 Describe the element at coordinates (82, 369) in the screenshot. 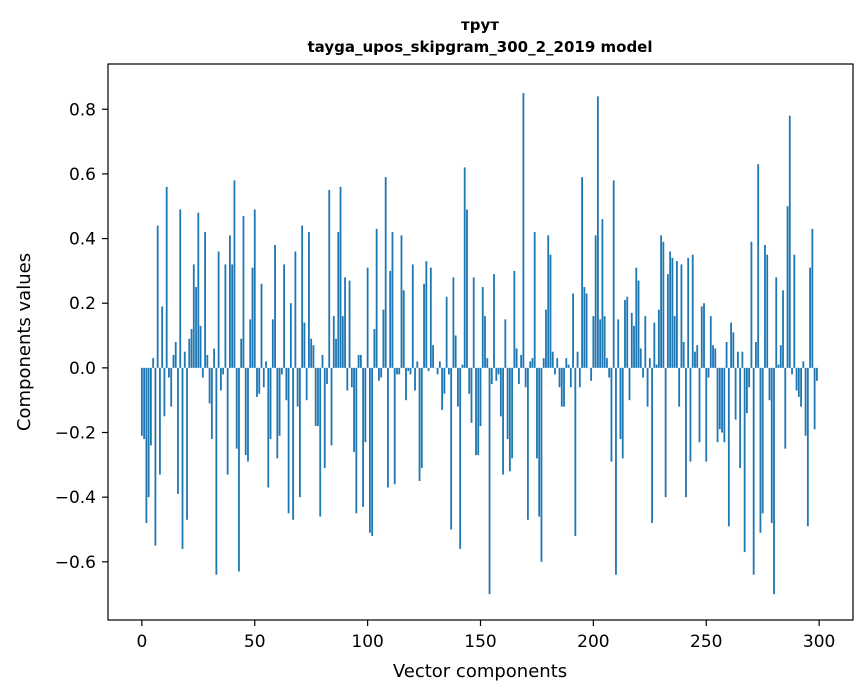

I see `y-tick-label: 0.0` at that location.